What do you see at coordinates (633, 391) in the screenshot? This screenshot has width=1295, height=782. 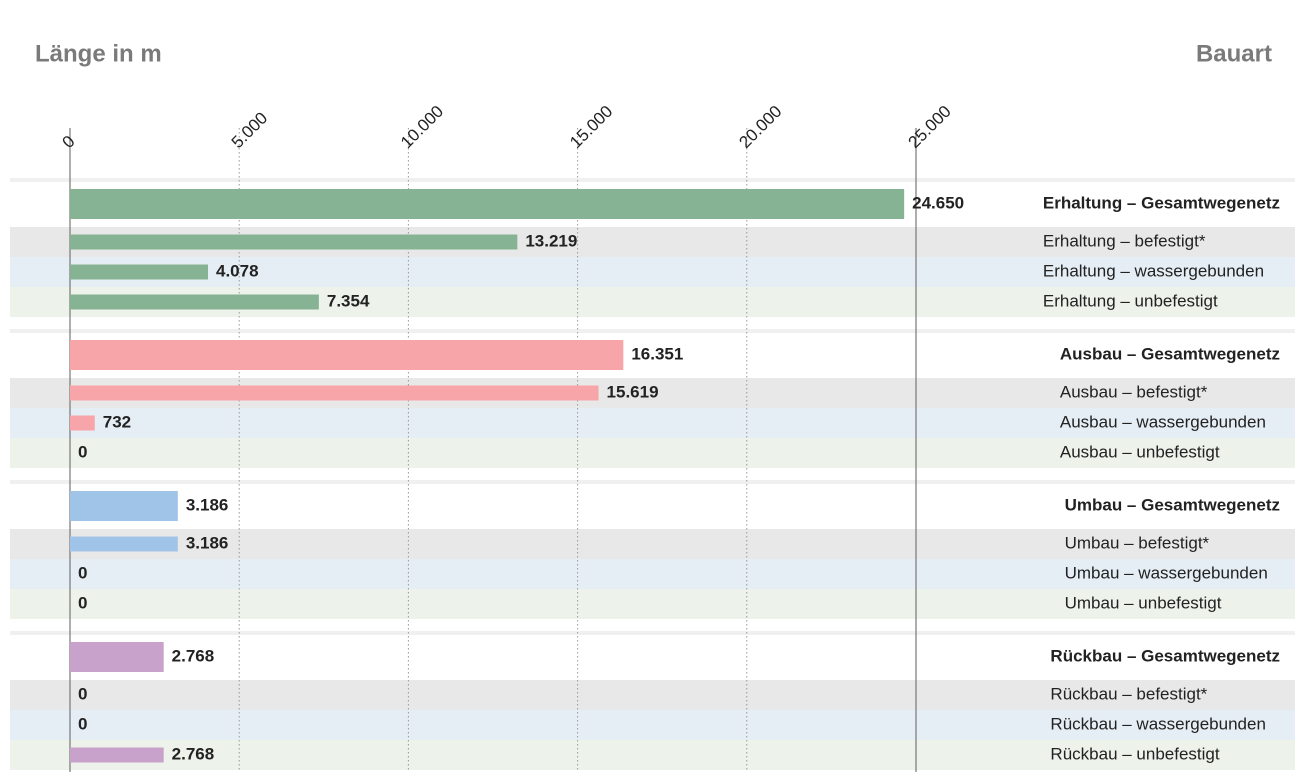 I see `value-label: 15.619` at bounding box center [633, 391].